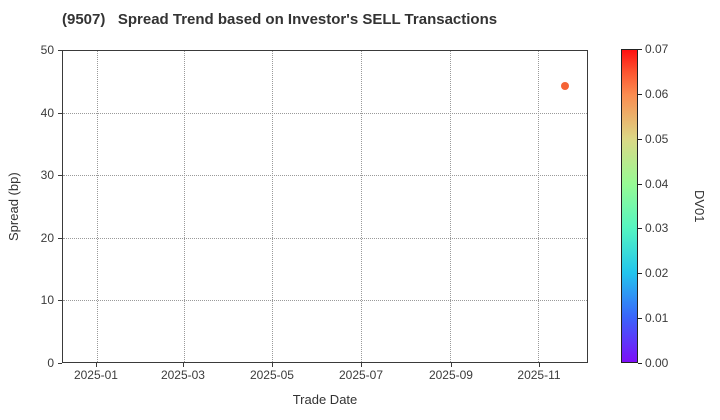 The width and height of the screenshot is (720, 420). I want to click on colorbar-tick-label: 0.05, so click(657, 138).